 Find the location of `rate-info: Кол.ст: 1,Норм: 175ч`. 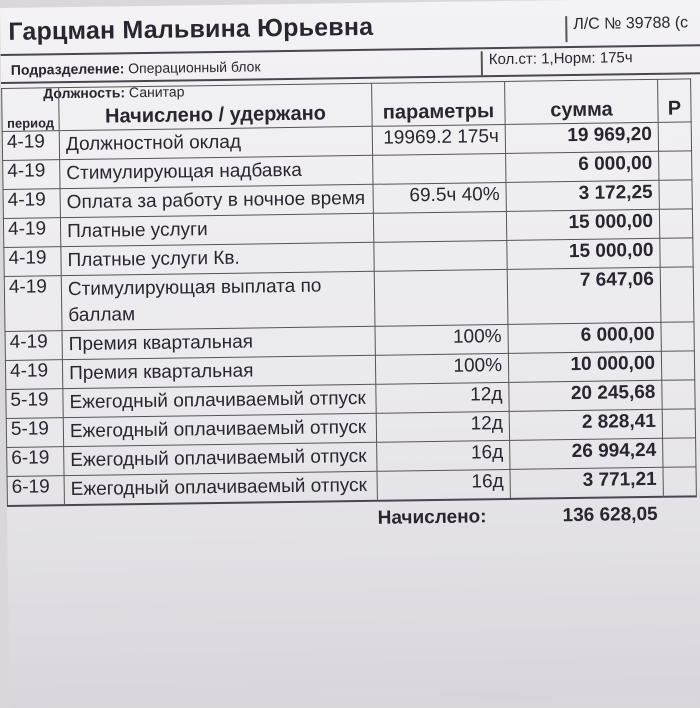

rate-info: Кол.ст: 1,Норм: 175ч is located at coordinates (556, 62).